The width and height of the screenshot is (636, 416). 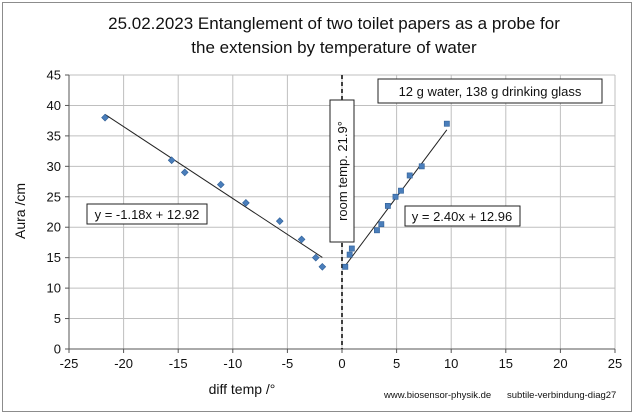 I want to click on y-tick-label: 45, so click(x=54, y=75).